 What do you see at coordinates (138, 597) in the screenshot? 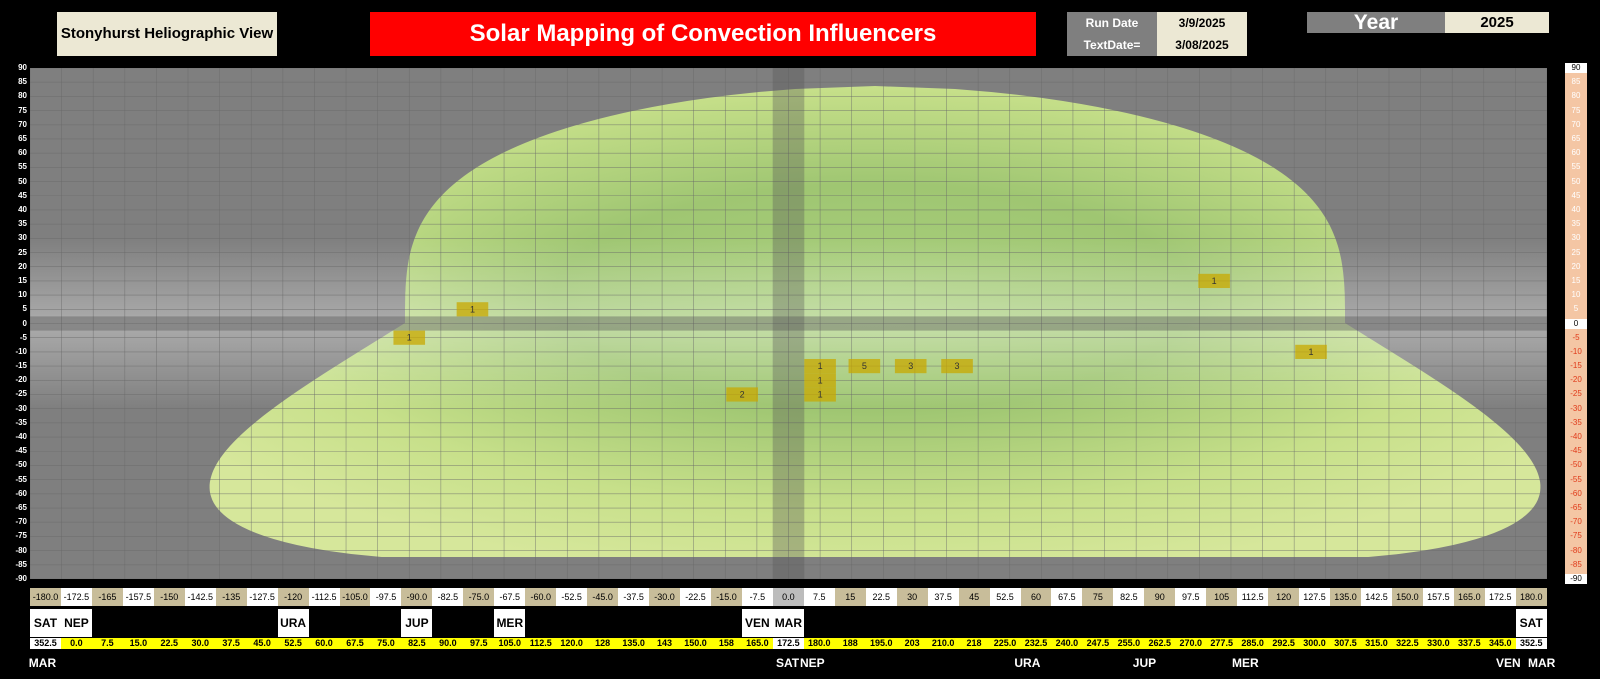
I see `longitude-label: -157.5` at bounding box center [138, 597].